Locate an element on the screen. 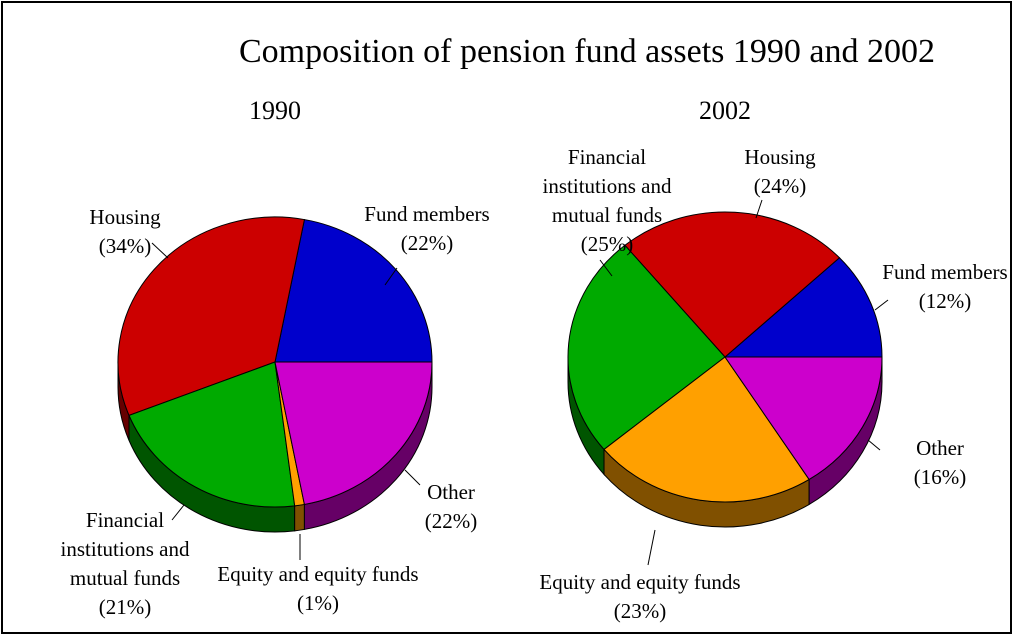 Image resolution: width=1014 pixels, height=636 pixels. value-label: (23%) is located at coordinates (640, 611).